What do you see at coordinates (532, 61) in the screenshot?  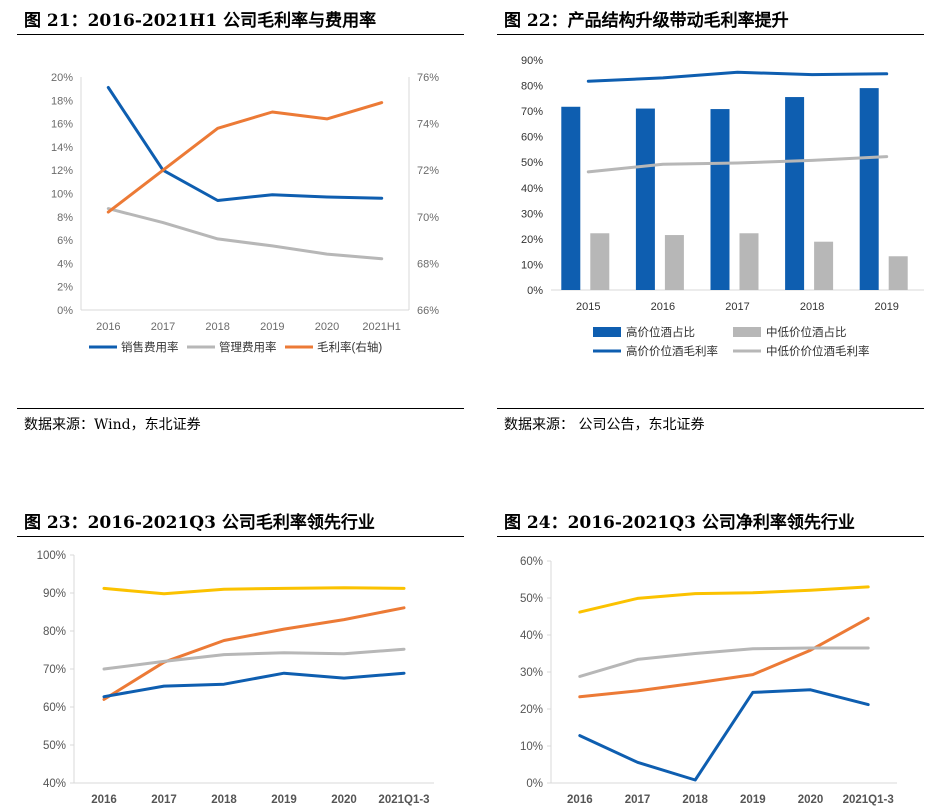 I see `y-tick-label: 90%` at bounding box center [532, 61].